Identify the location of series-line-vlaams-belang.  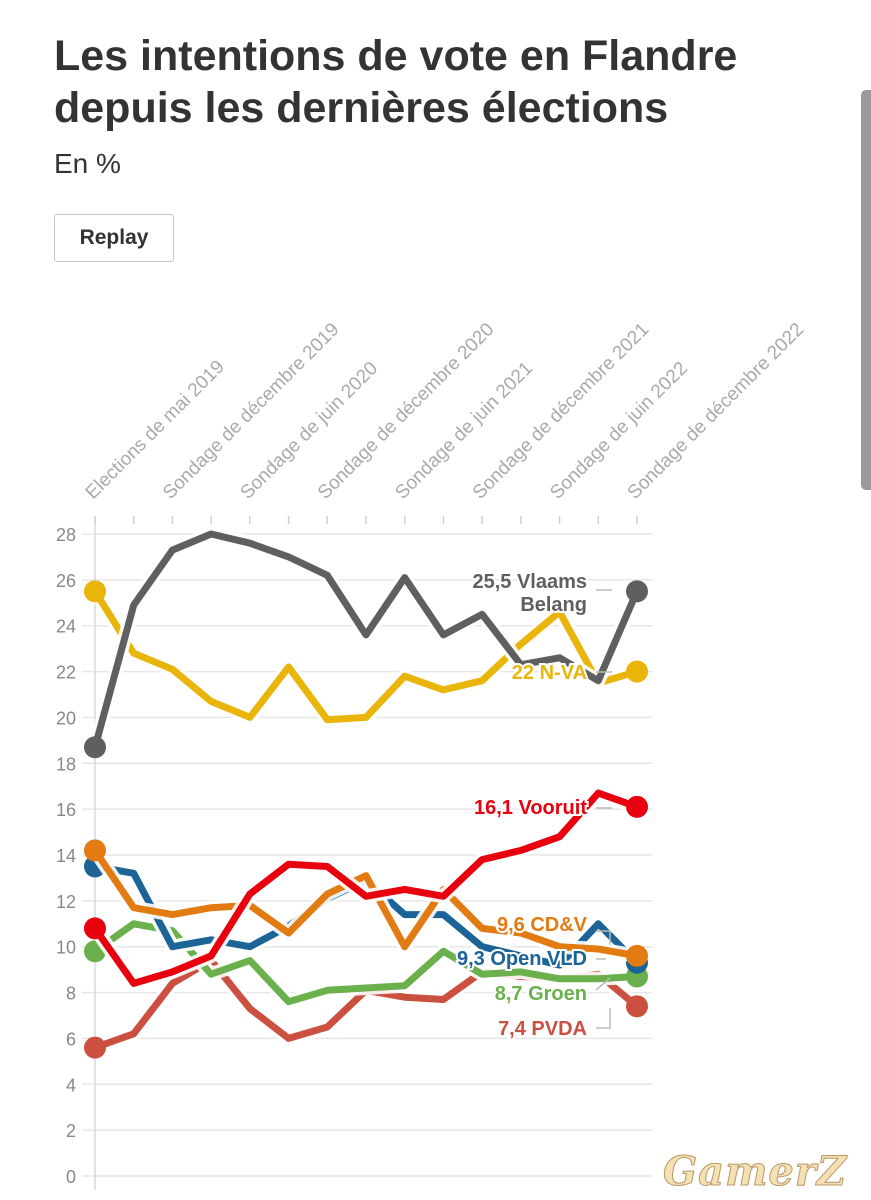
(366, 640).